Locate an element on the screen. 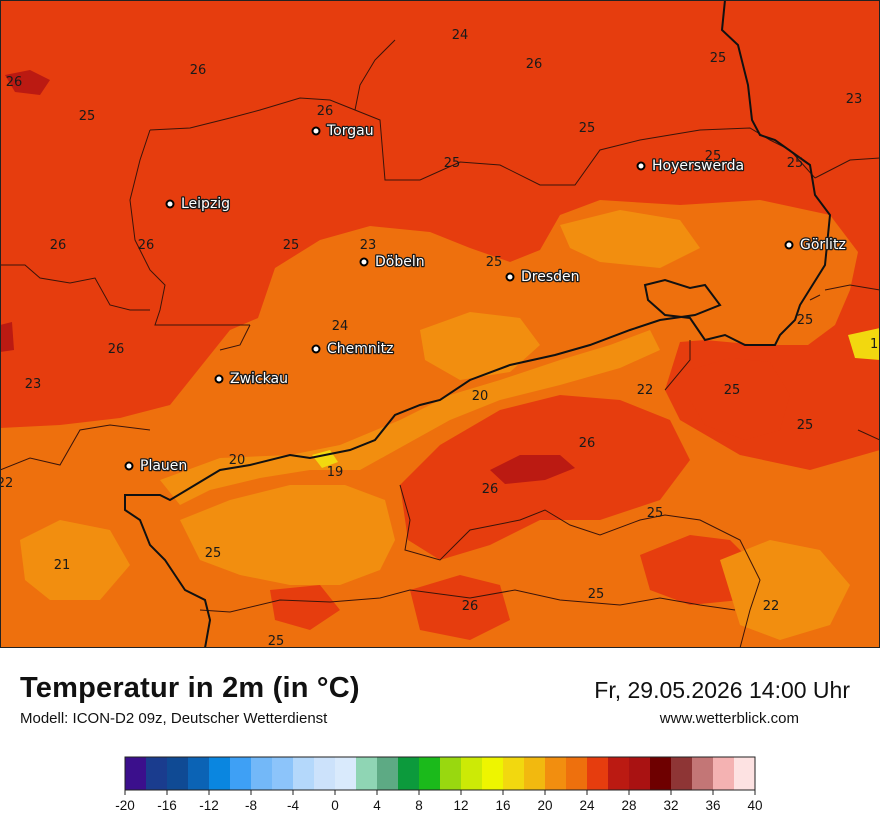  temp-label: 23 is located at coordinates (854, 99).